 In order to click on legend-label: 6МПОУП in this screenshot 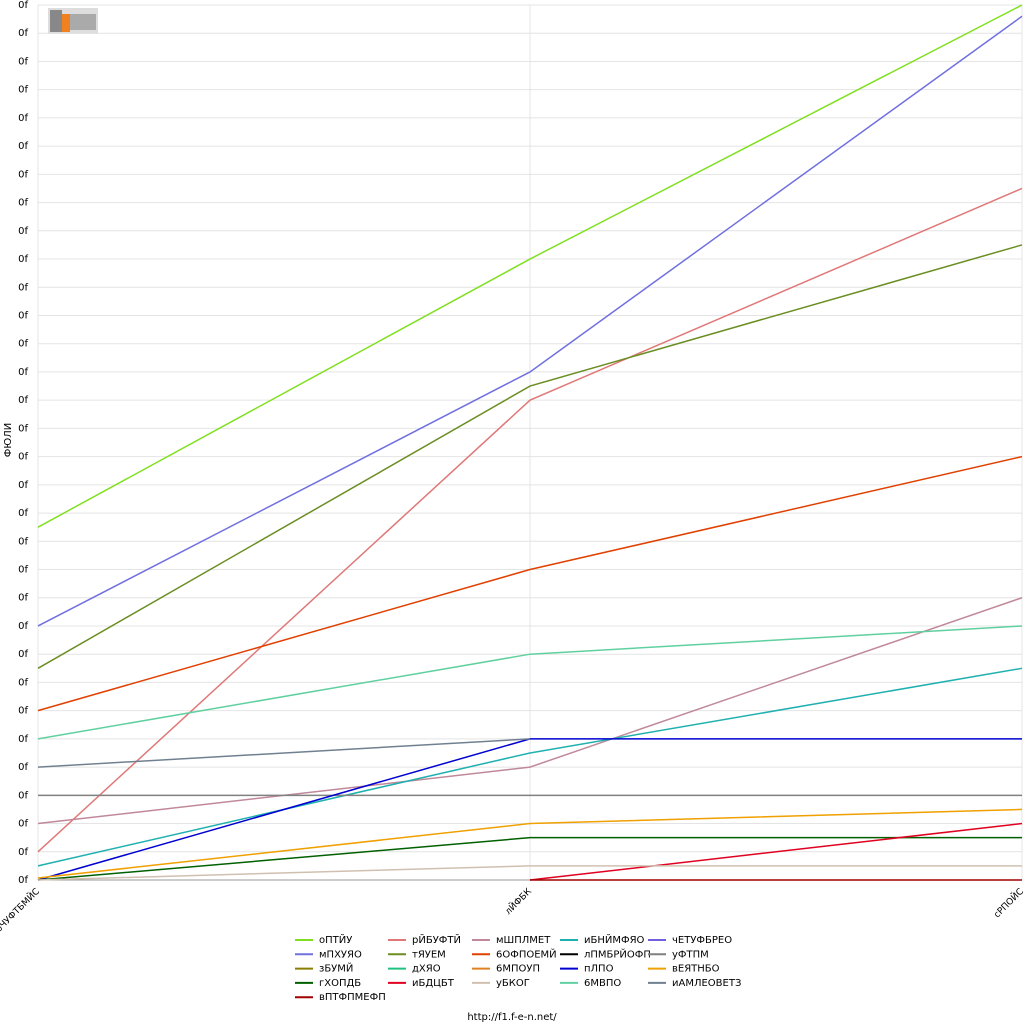, I will do `click(518, 969)`.